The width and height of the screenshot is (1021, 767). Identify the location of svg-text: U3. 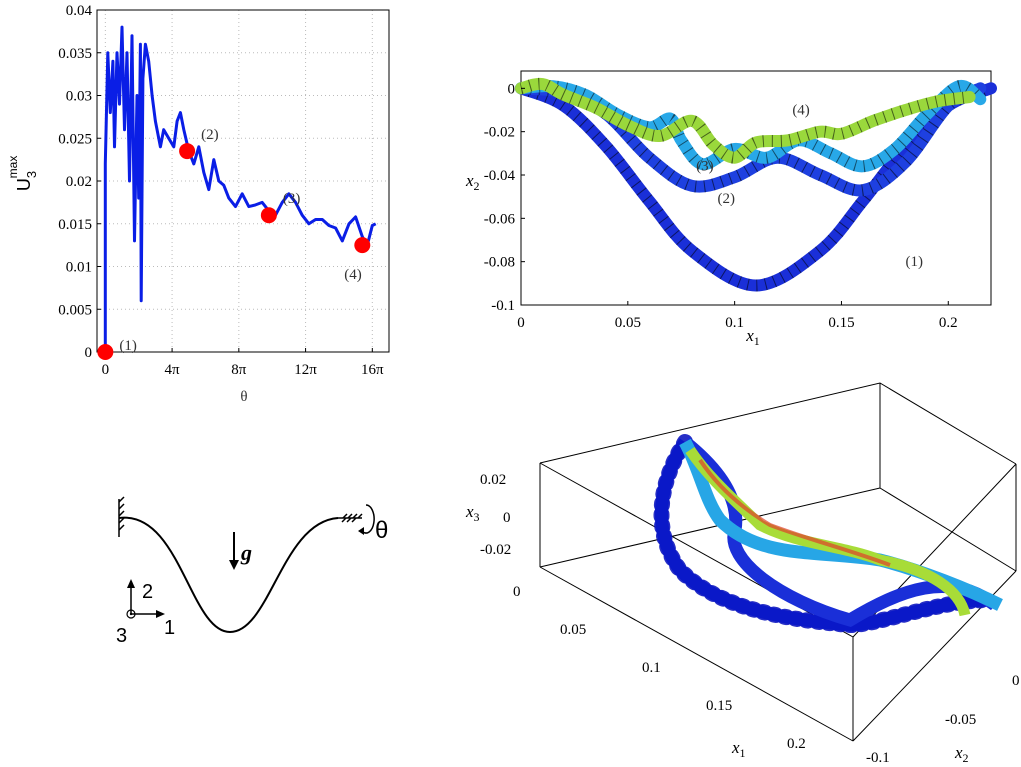
(26, 181).